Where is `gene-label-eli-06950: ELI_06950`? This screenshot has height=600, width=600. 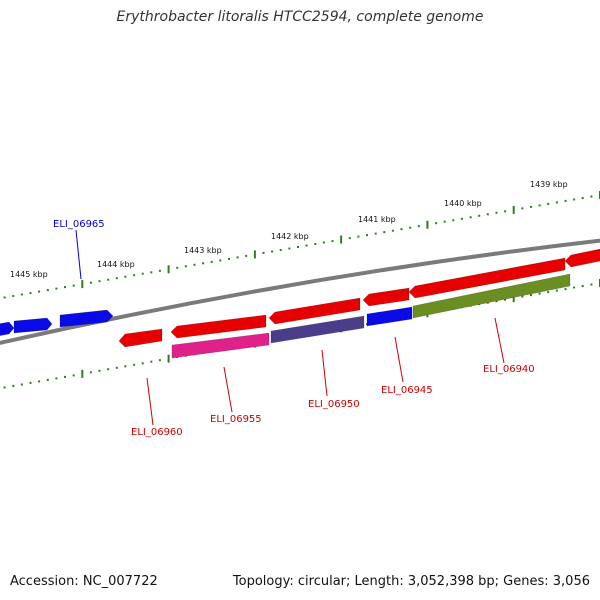
gene-label-eli-06950: ELI_06950 is located at coordinates (334, 404).